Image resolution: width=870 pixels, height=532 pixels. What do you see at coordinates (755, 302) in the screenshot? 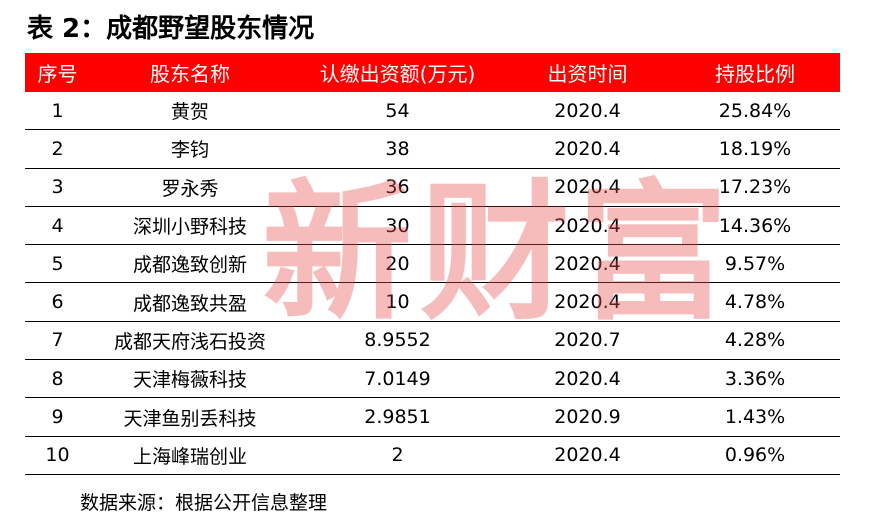
I see `cell-shareholding-ratio: 4.78%` at bounding box center [755, 302].